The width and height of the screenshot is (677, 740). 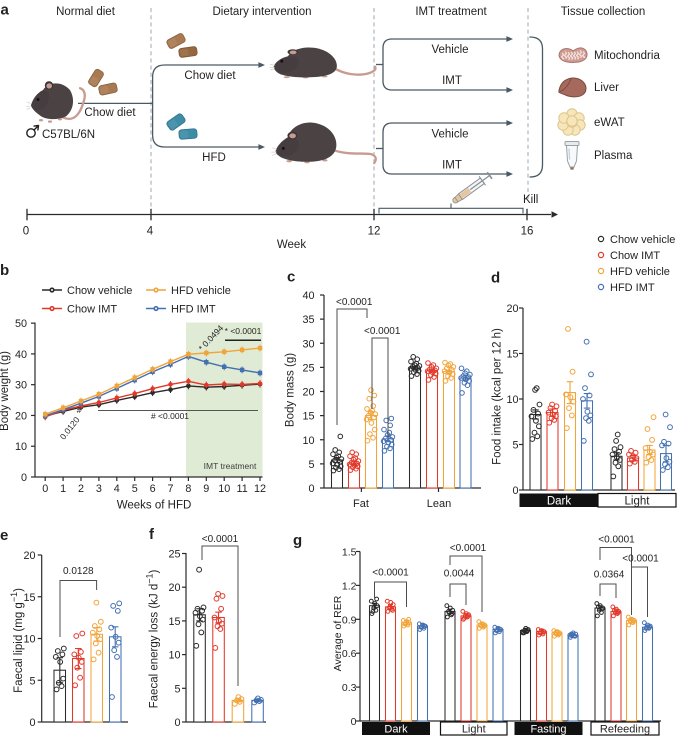 I want to click on svg-text: 0.9, so click(x=349, y=620).